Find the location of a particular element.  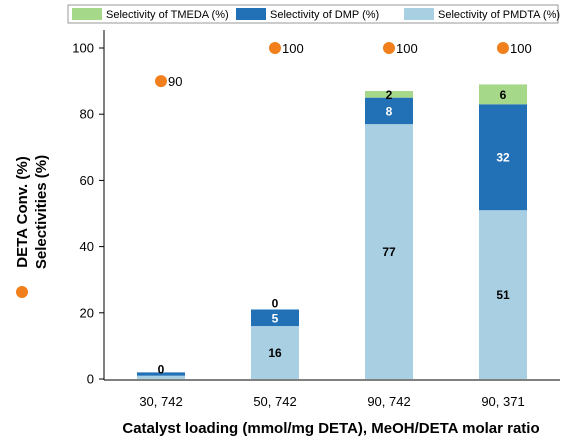

bar-value-label: 32 is located at coordinates (503, 158).